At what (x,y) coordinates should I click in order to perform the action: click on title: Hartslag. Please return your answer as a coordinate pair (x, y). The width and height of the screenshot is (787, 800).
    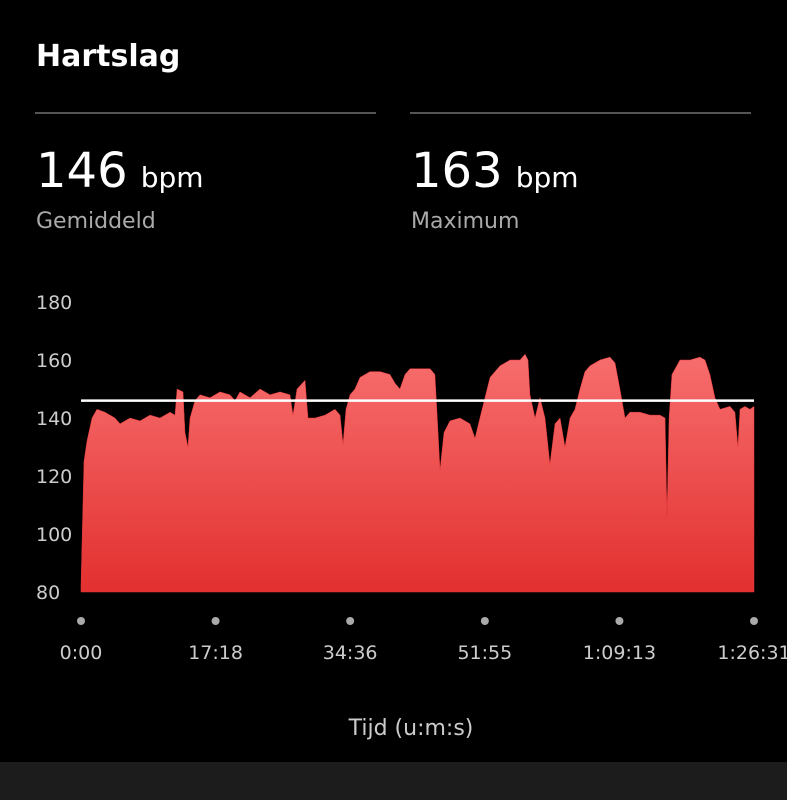
    Looking at the image, I should click on (108, 56).